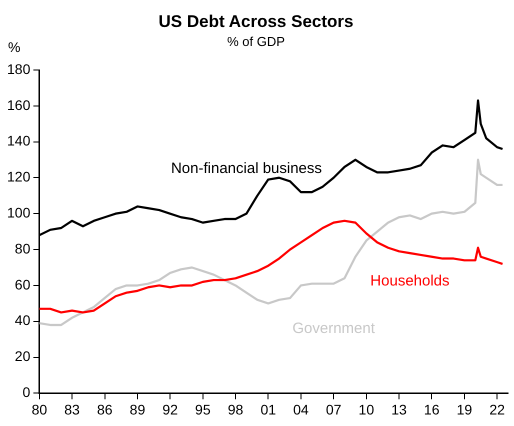 This screenshot has height=426, width=514. I want to click on x-tick-label: 19, so click(464, 409).